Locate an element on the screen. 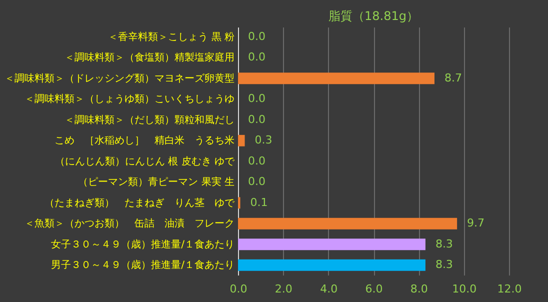 This screenshot has width=548, height=302. x-tick-label: 6.0 is located at coordinates (374, 289).